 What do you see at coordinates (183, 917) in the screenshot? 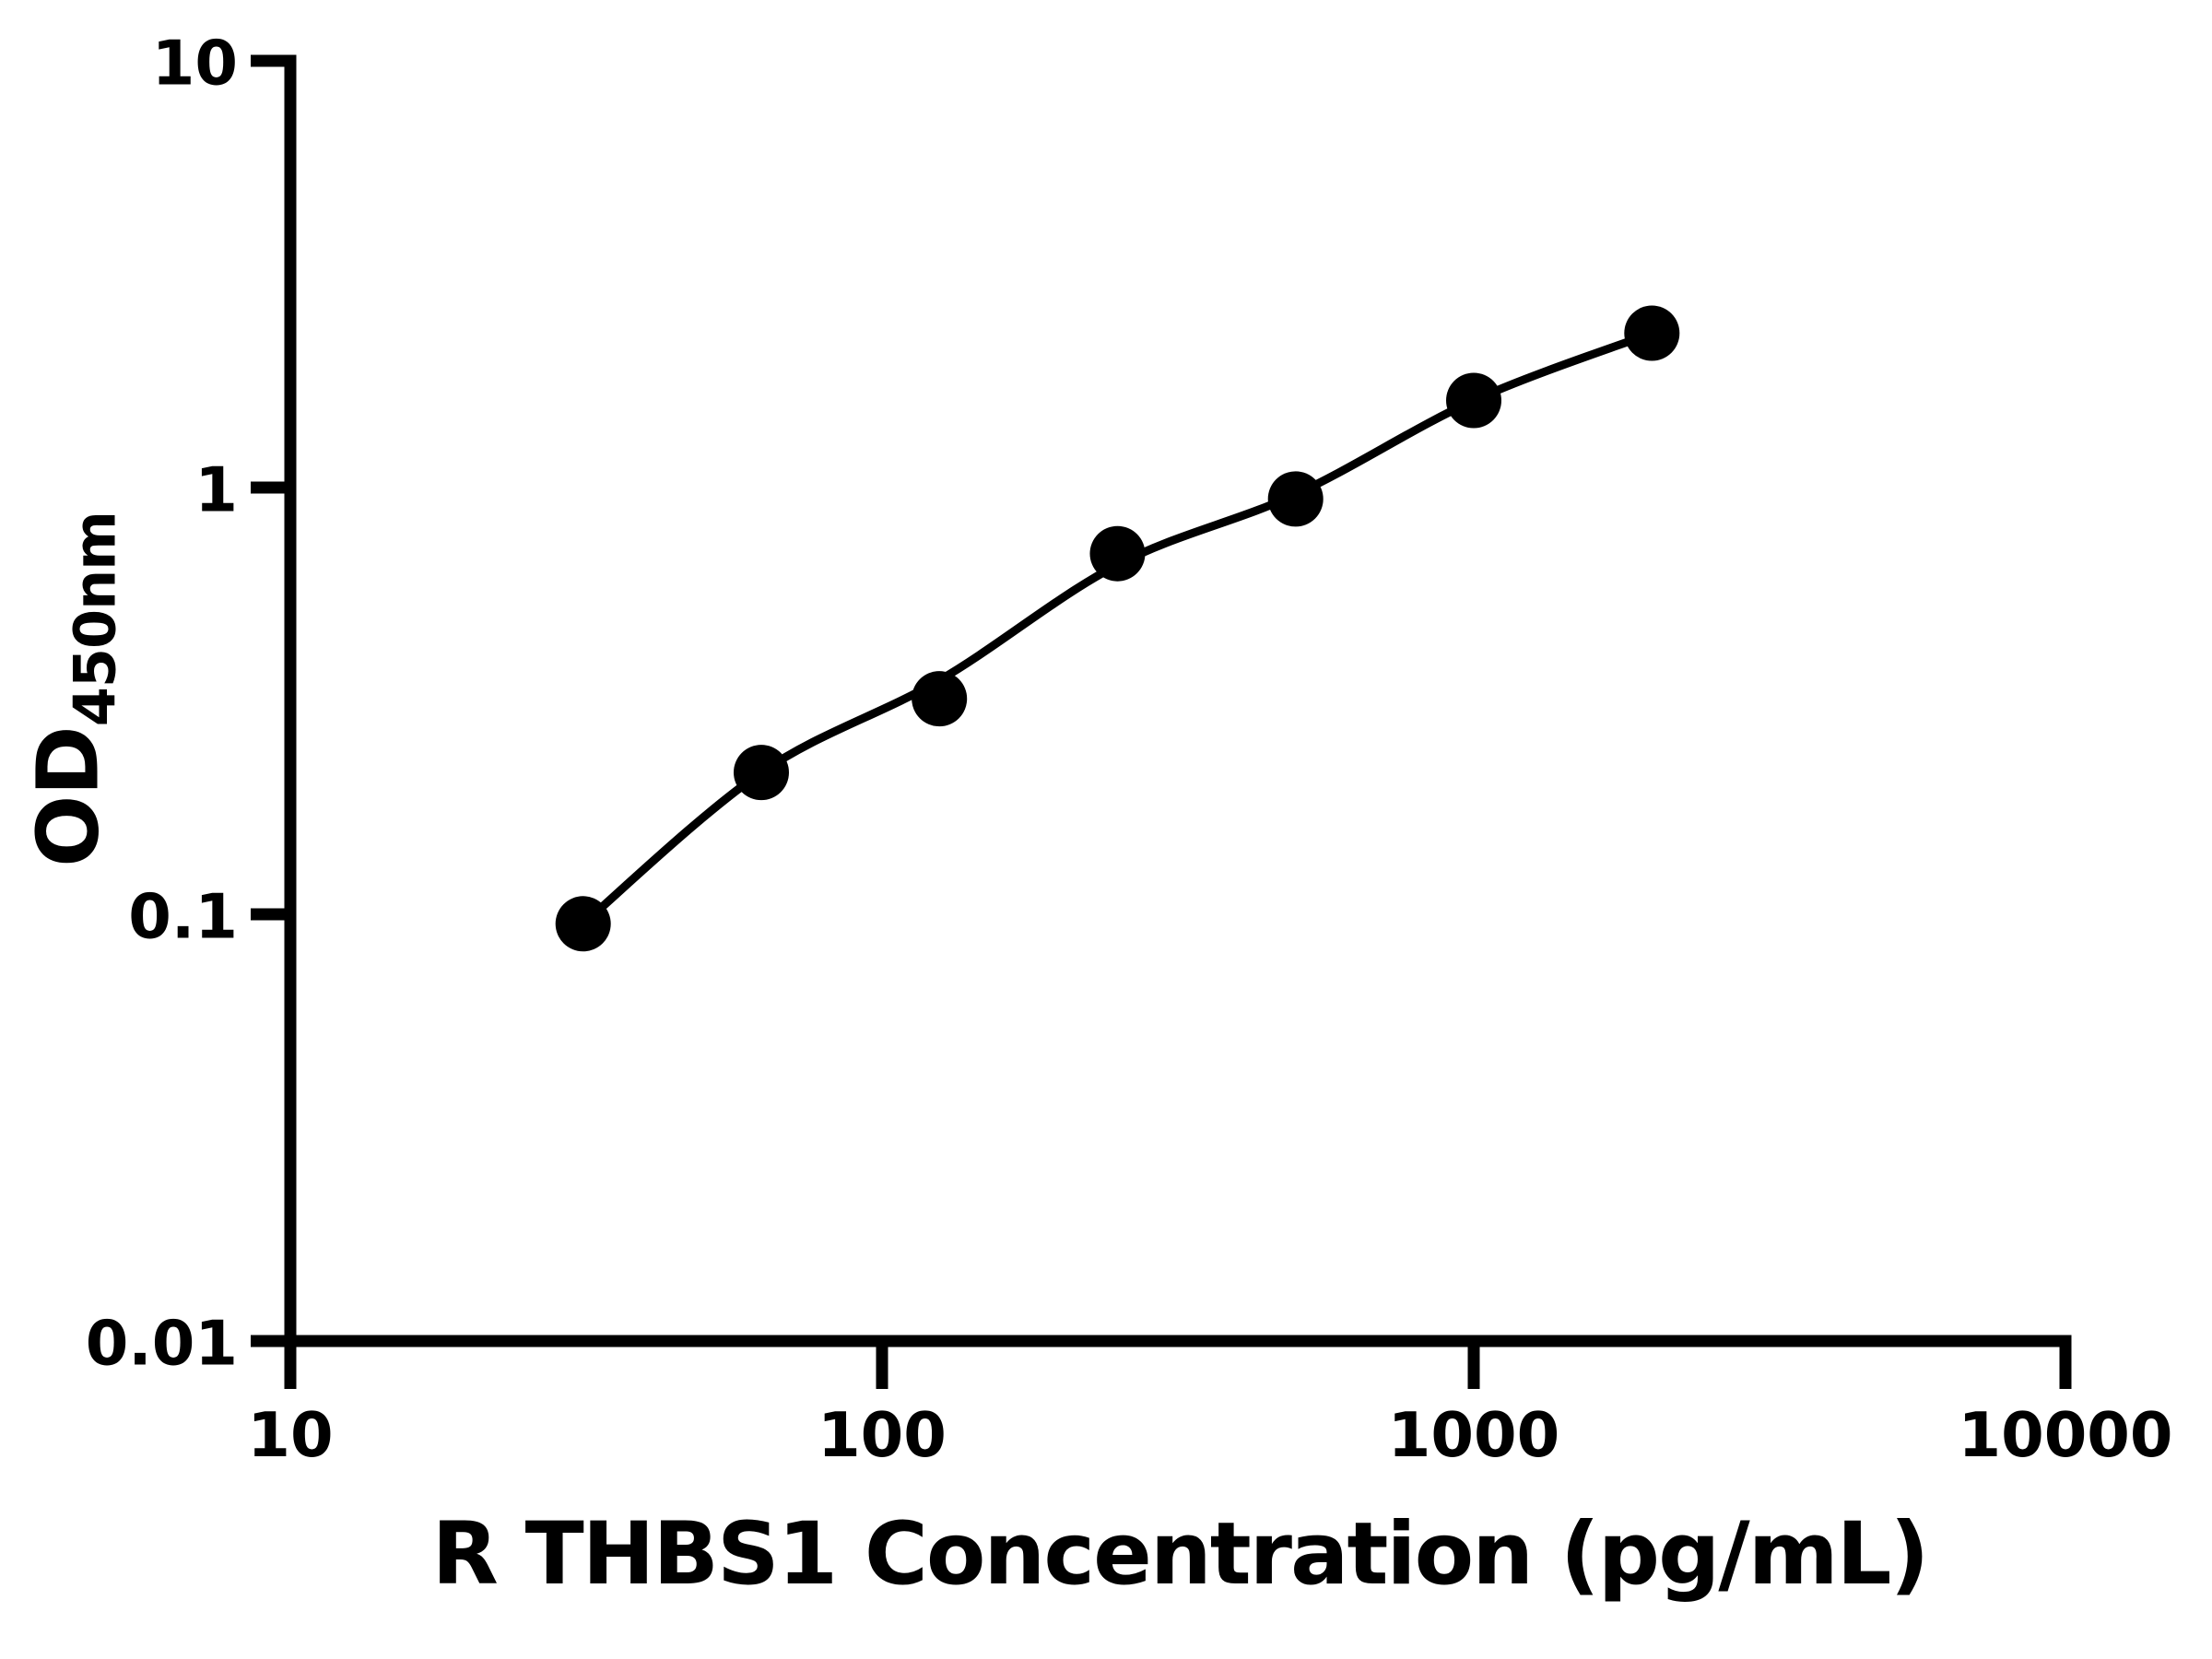
I see `y-tick-label: 0.1` at bounding box center [183, 917].